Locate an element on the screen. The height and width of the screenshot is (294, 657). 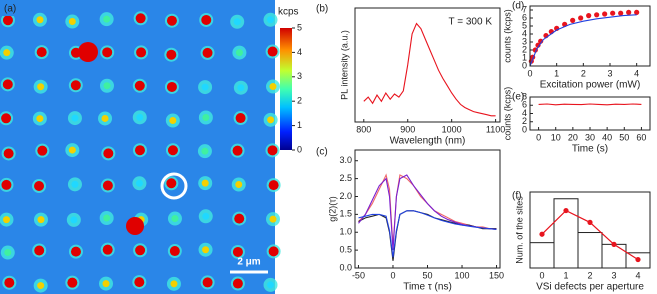
x-tick-label: 1 is located at coordinates (565, 275).